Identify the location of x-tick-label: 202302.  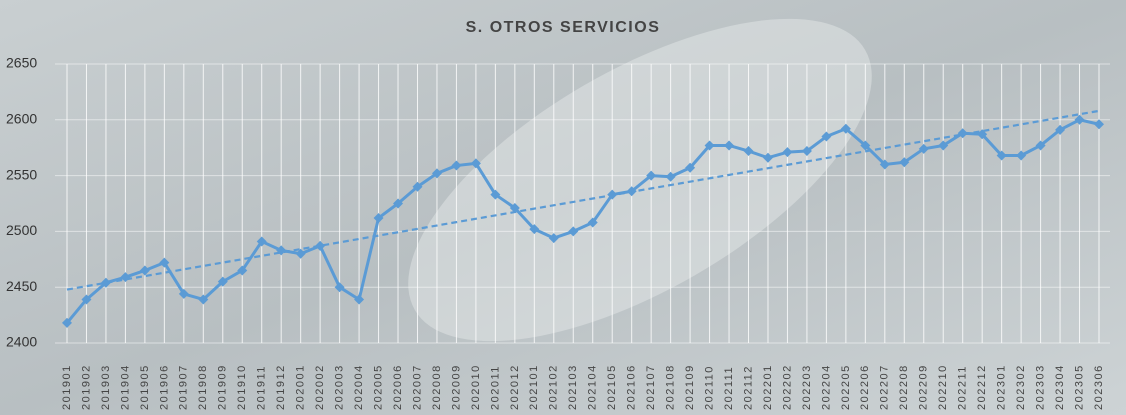
(1021, 387).